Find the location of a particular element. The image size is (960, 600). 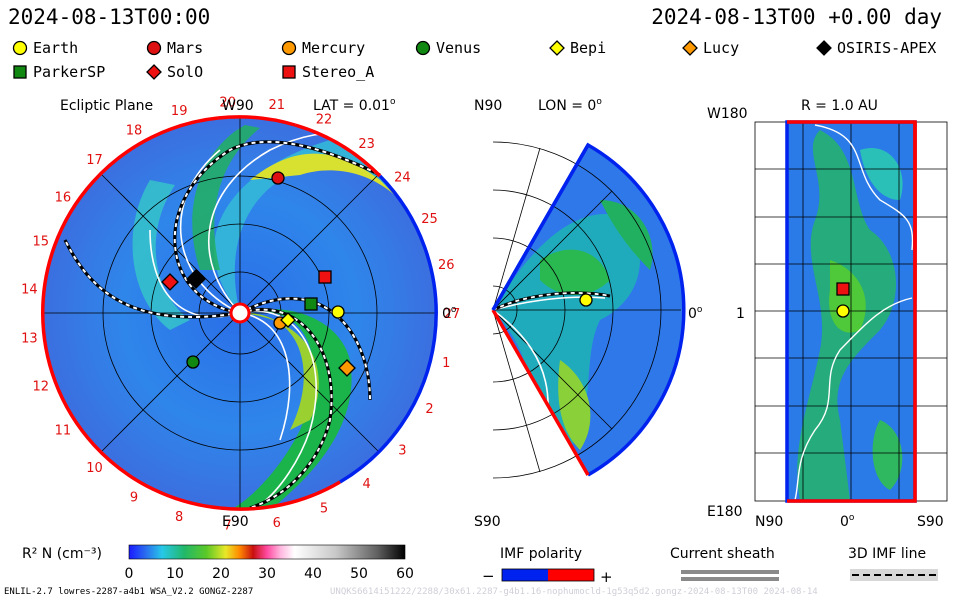

sector-label: 24 is located at coordinates (402, 178).